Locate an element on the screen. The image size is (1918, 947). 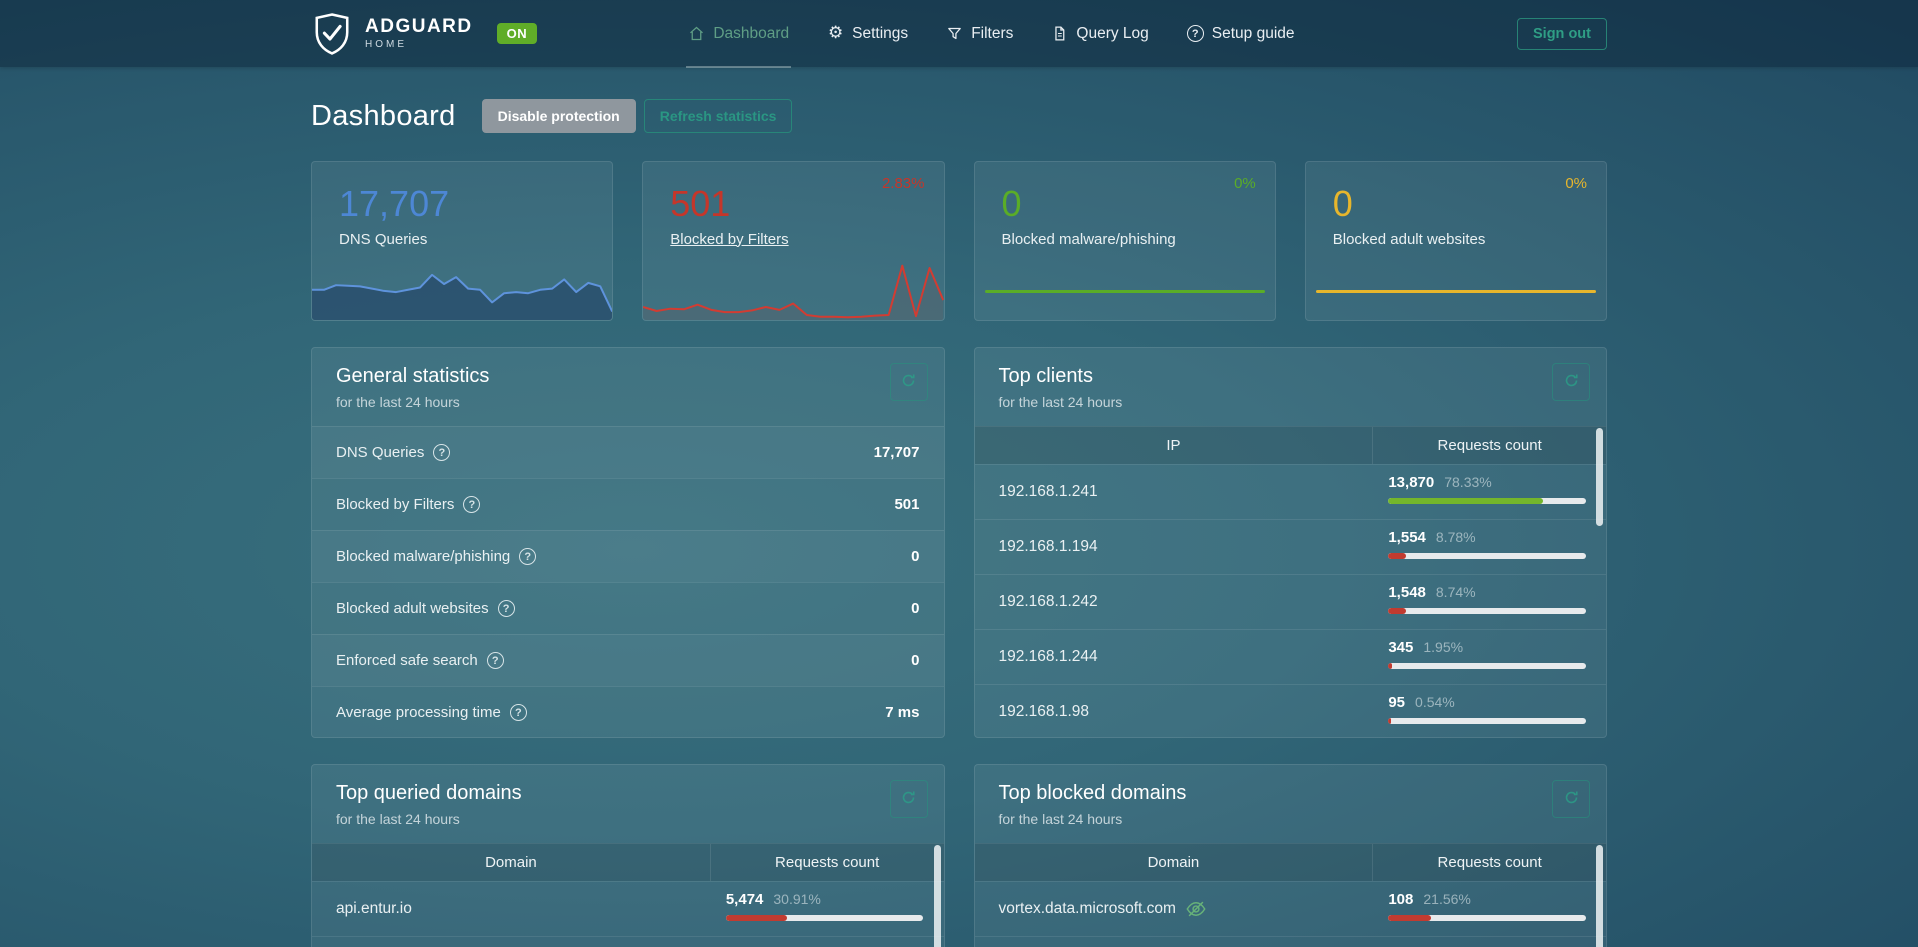
stat-label: Enforced safe search is located at coordinates (407, 660).